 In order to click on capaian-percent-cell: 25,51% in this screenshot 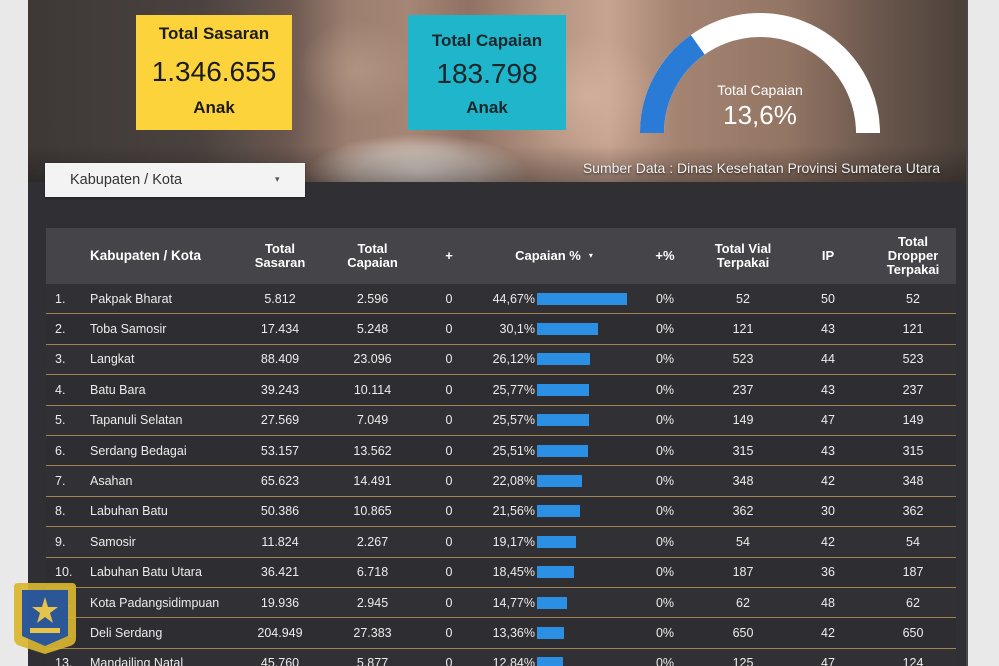, I will do `click(554, 450)`.